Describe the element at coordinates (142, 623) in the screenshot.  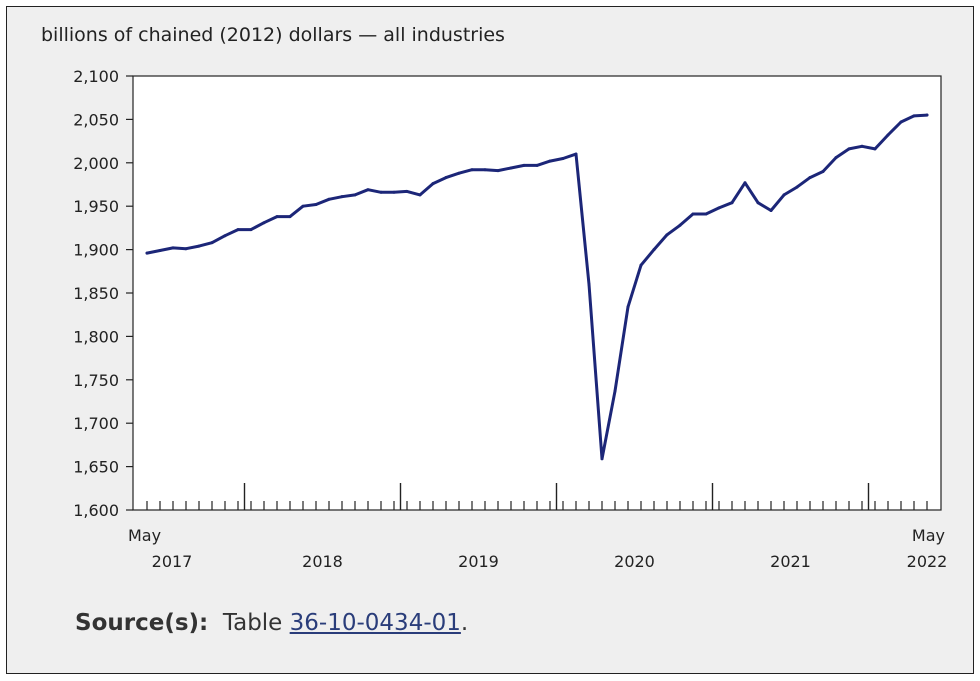
I see `source-label: Source(s):` at that location.